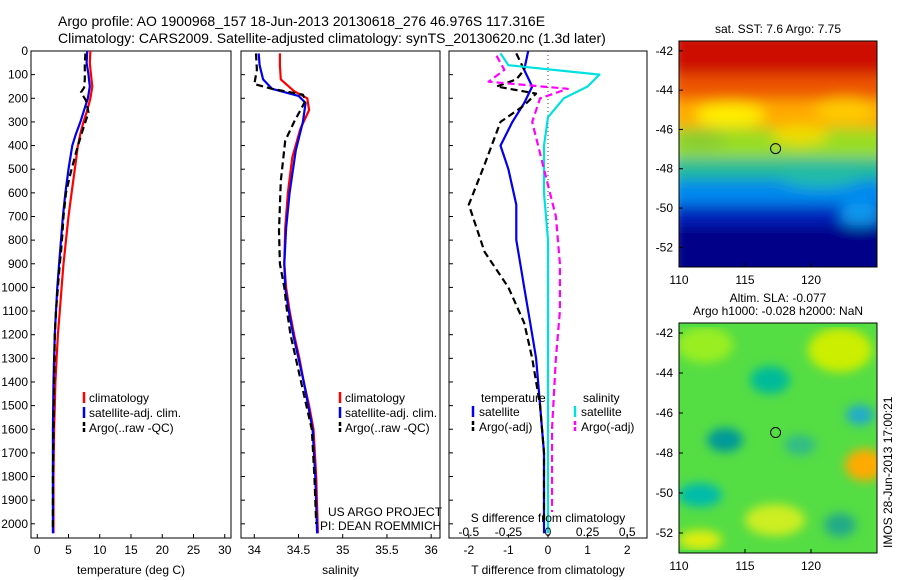 This screenshot has width=900, height=580. Describe the element at coordinates (665, 493) in the screenshot. I see `sla-map-ytick-label: -50` at that location.